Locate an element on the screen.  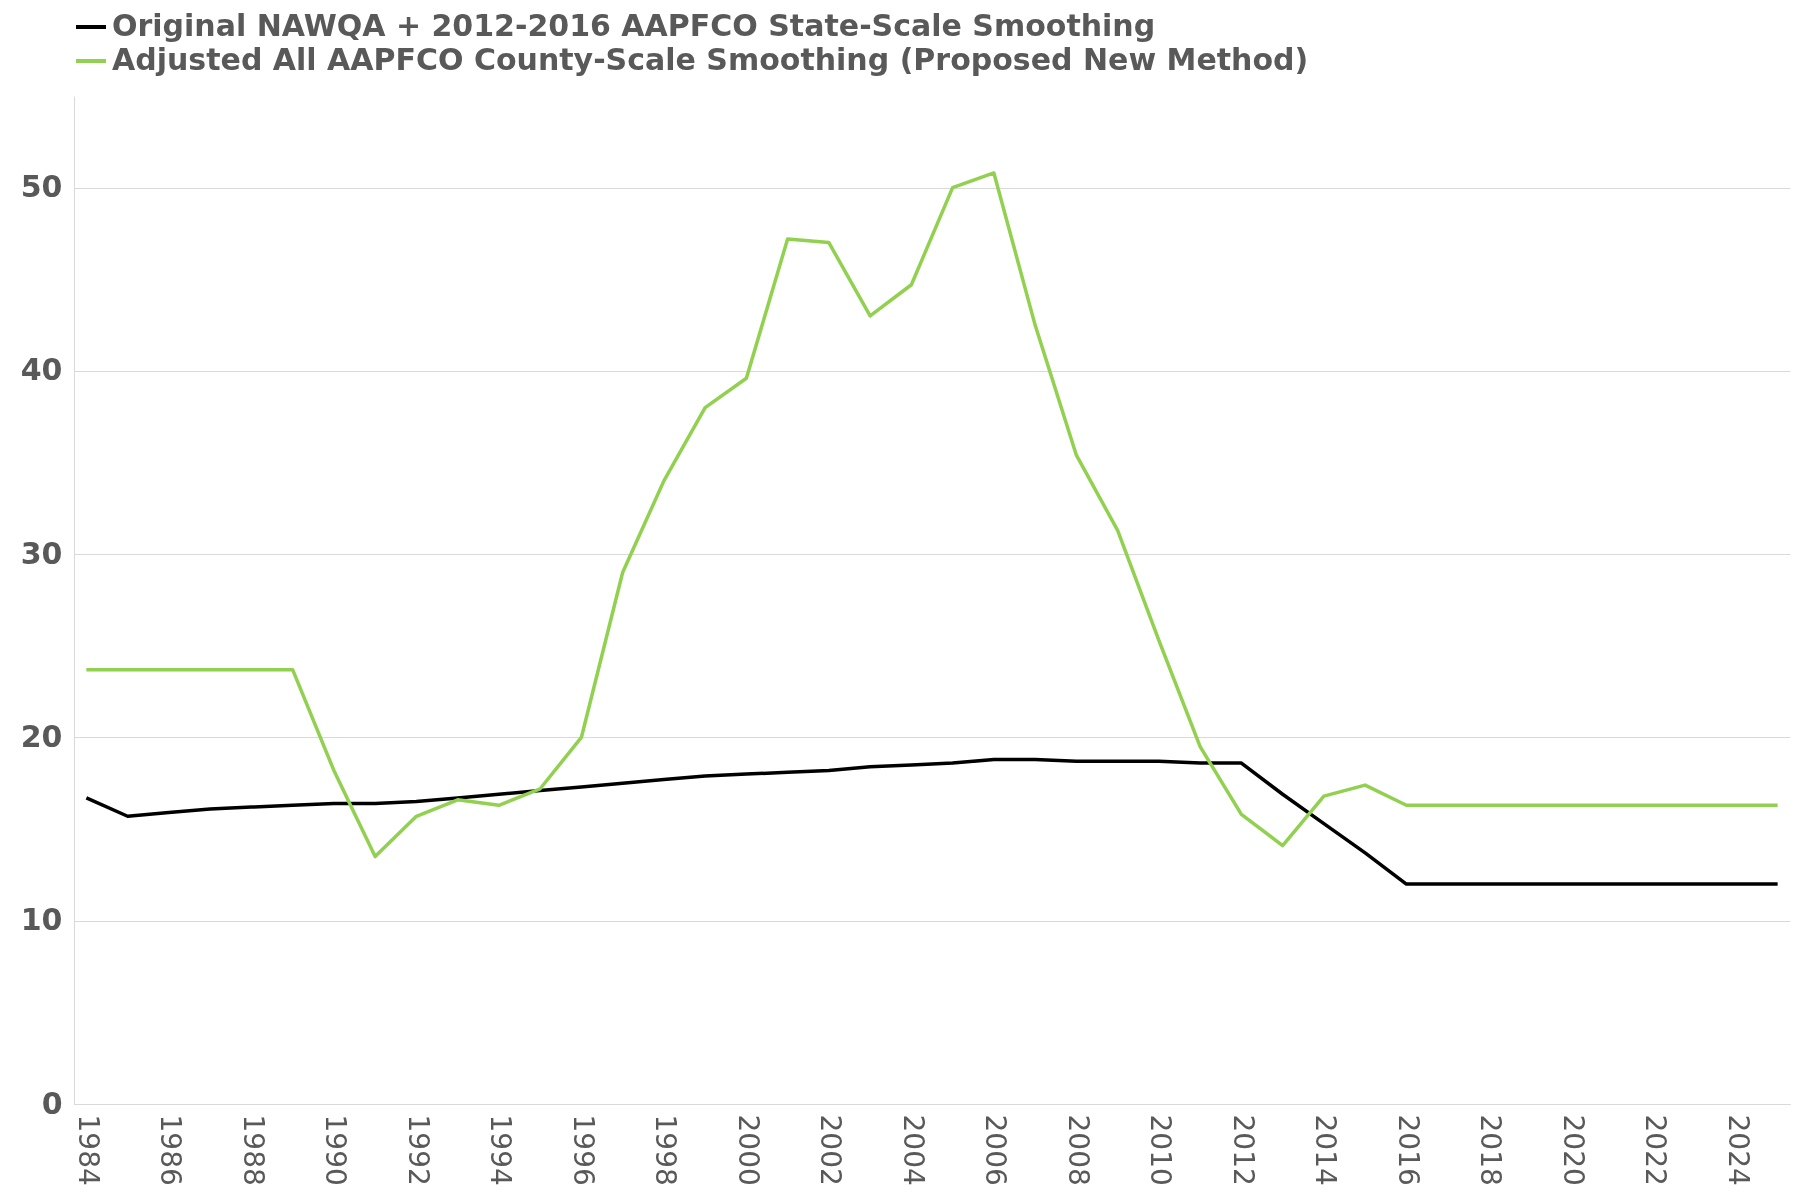
x-tick-label: 2004 is located at coordinates (913, 1150).